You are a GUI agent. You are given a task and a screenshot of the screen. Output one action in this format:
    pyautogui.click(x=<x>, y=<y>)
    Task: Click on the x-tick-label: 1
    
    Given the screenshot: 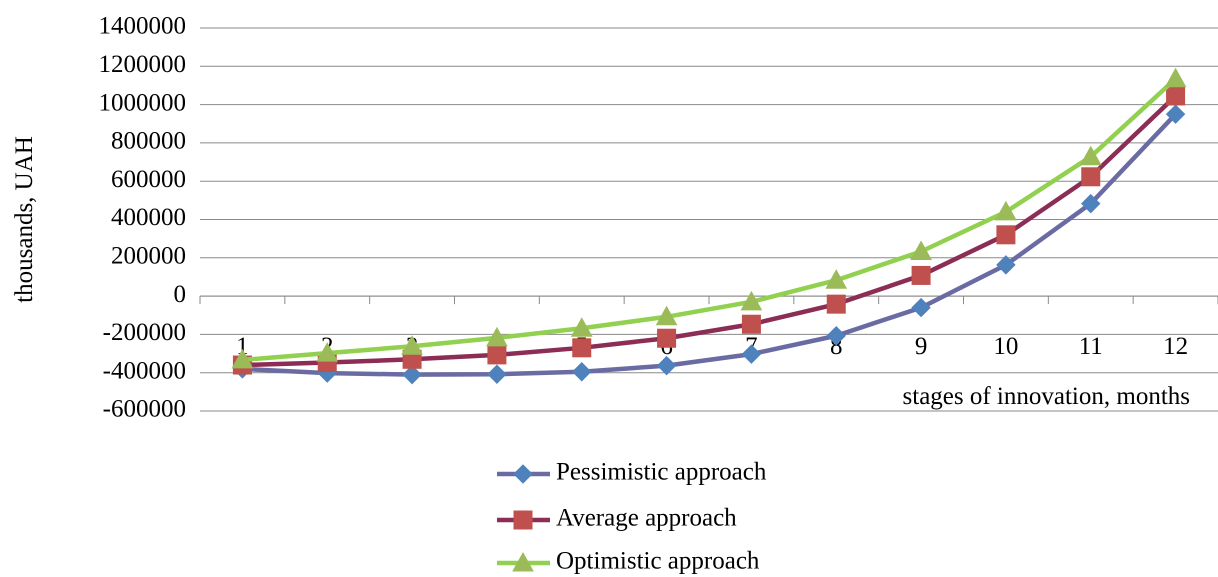 What is the action you would take?
    pyautogui.click(x=242, y=346)
    